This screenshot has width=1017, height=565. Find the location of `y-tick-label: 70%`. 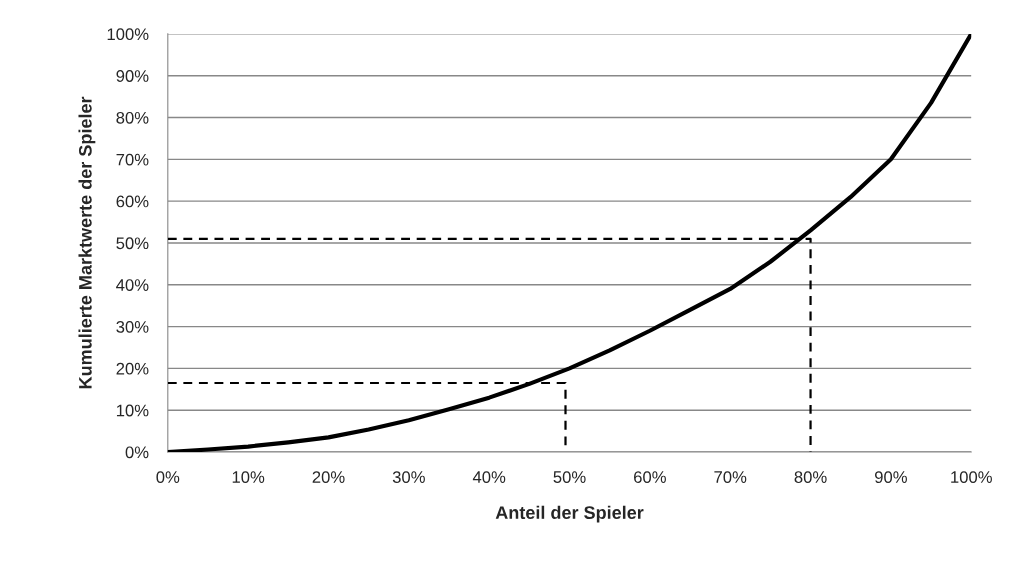

y-tick-label: 70% is located at coordinates (132, 159).